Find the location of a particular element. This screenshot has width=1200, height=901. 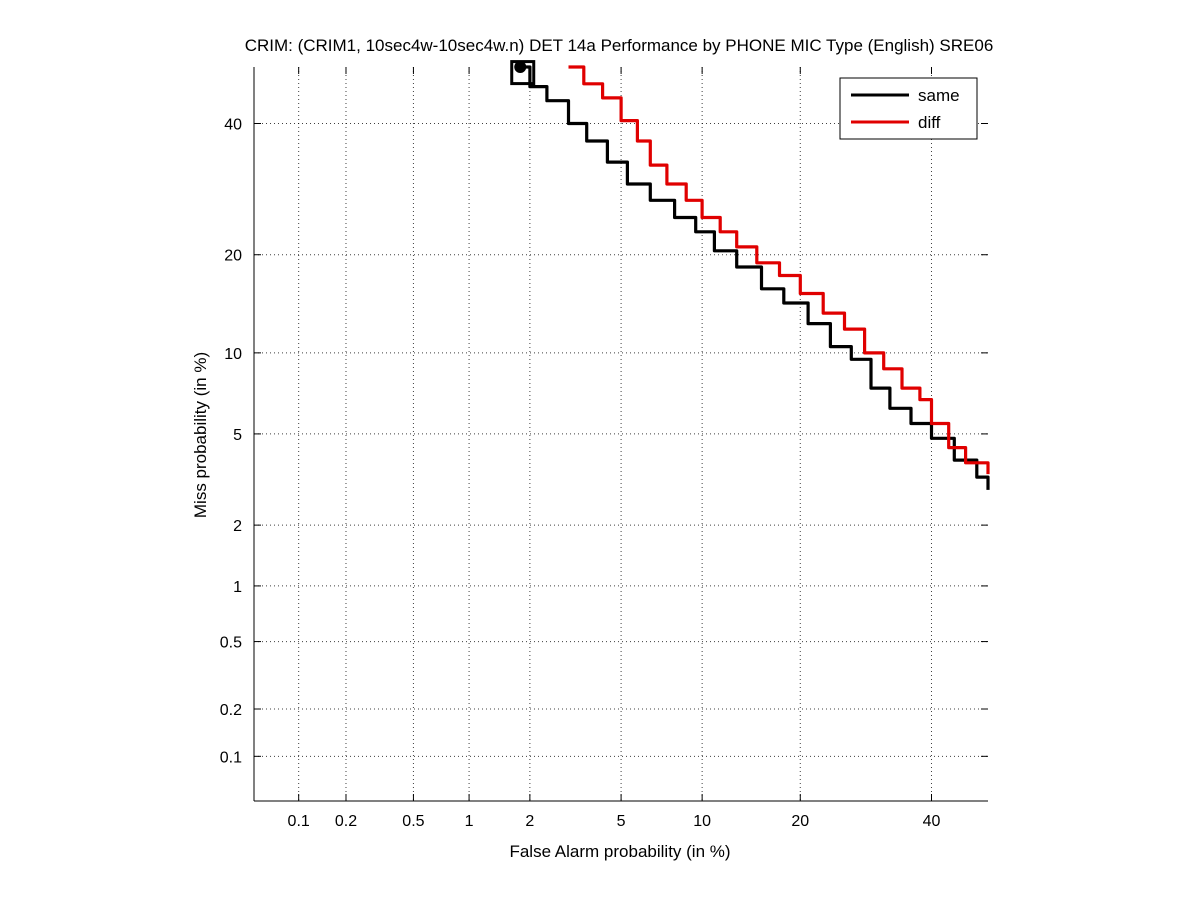

marker-circle is located at coordinates (520, 67).